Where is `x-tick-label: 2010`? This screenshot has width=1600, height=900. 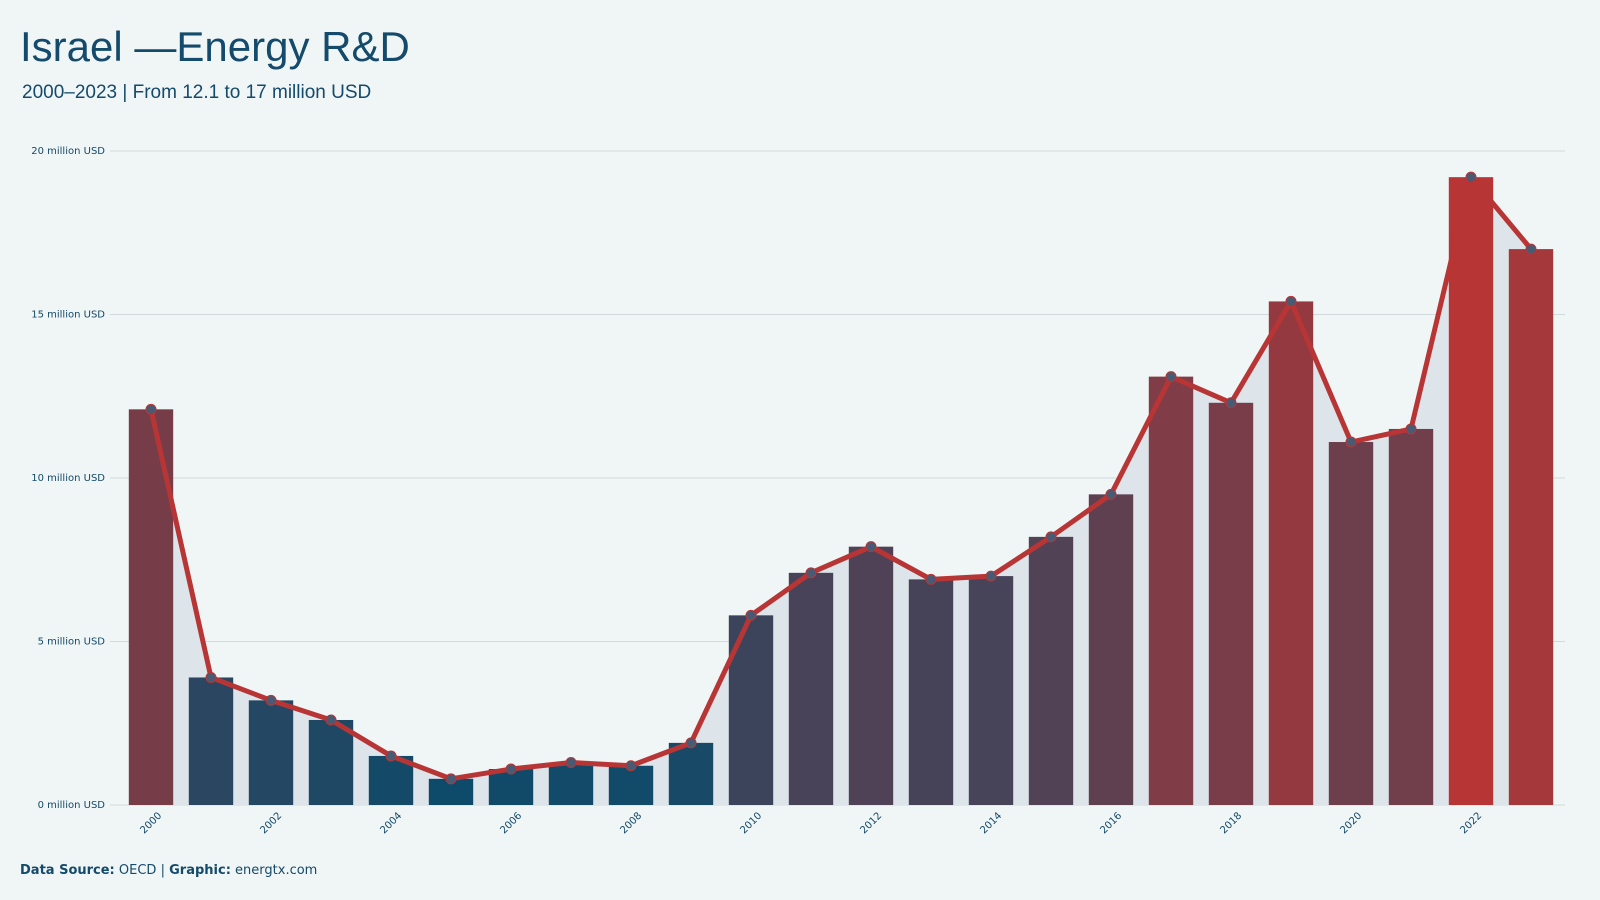
x-tick-label: 2010 is located at coordinates (751, 823).